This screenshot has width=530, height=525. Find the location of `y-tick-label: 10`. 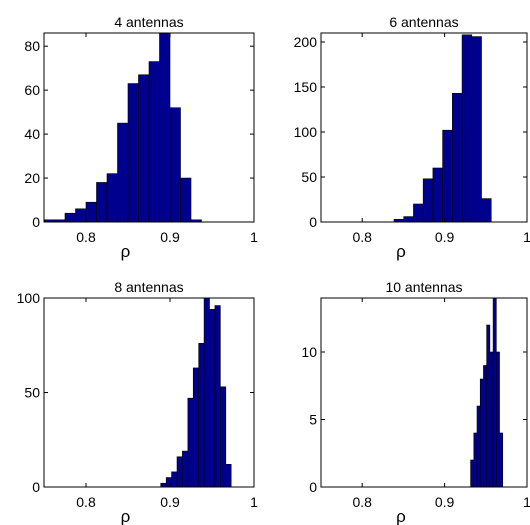

y-tick-label: 10 is located at coordinates (309, 352).